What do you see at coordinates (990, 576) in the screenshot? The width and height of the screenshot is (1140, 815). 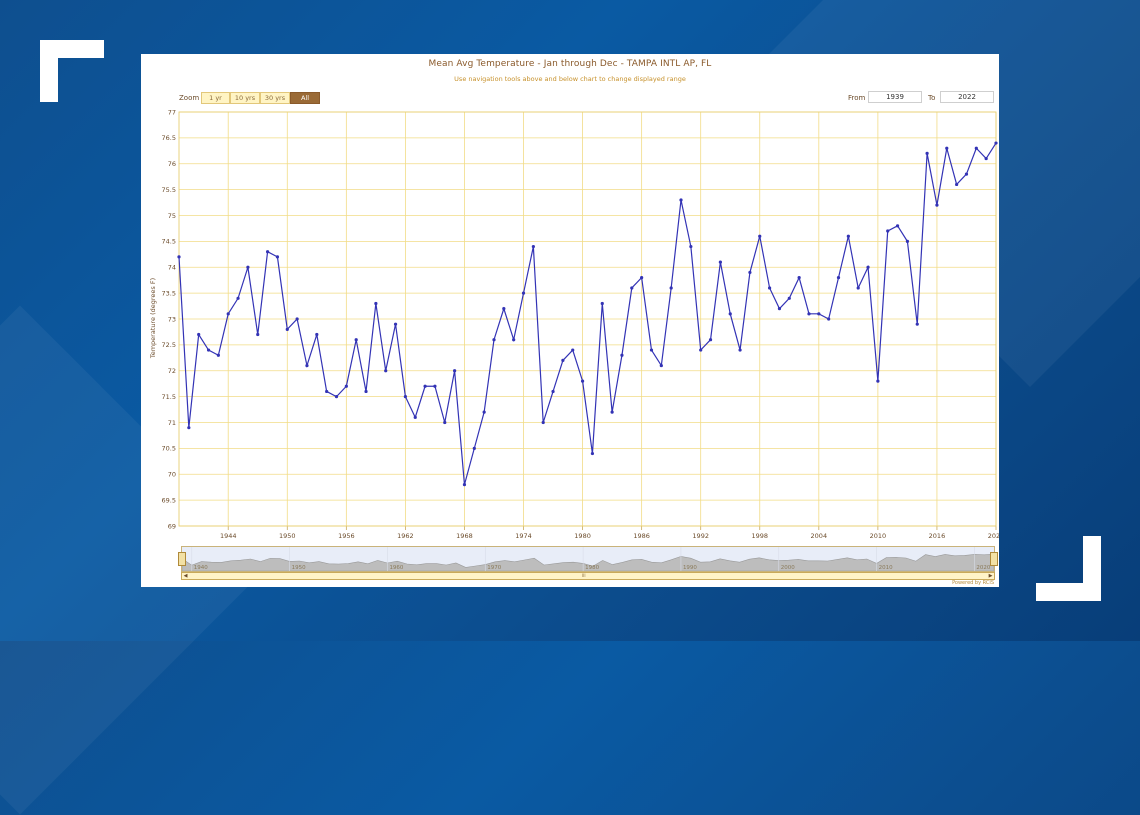 I see `scroll-right-arrow-icon: ▶` at bounding box center [990, 576].